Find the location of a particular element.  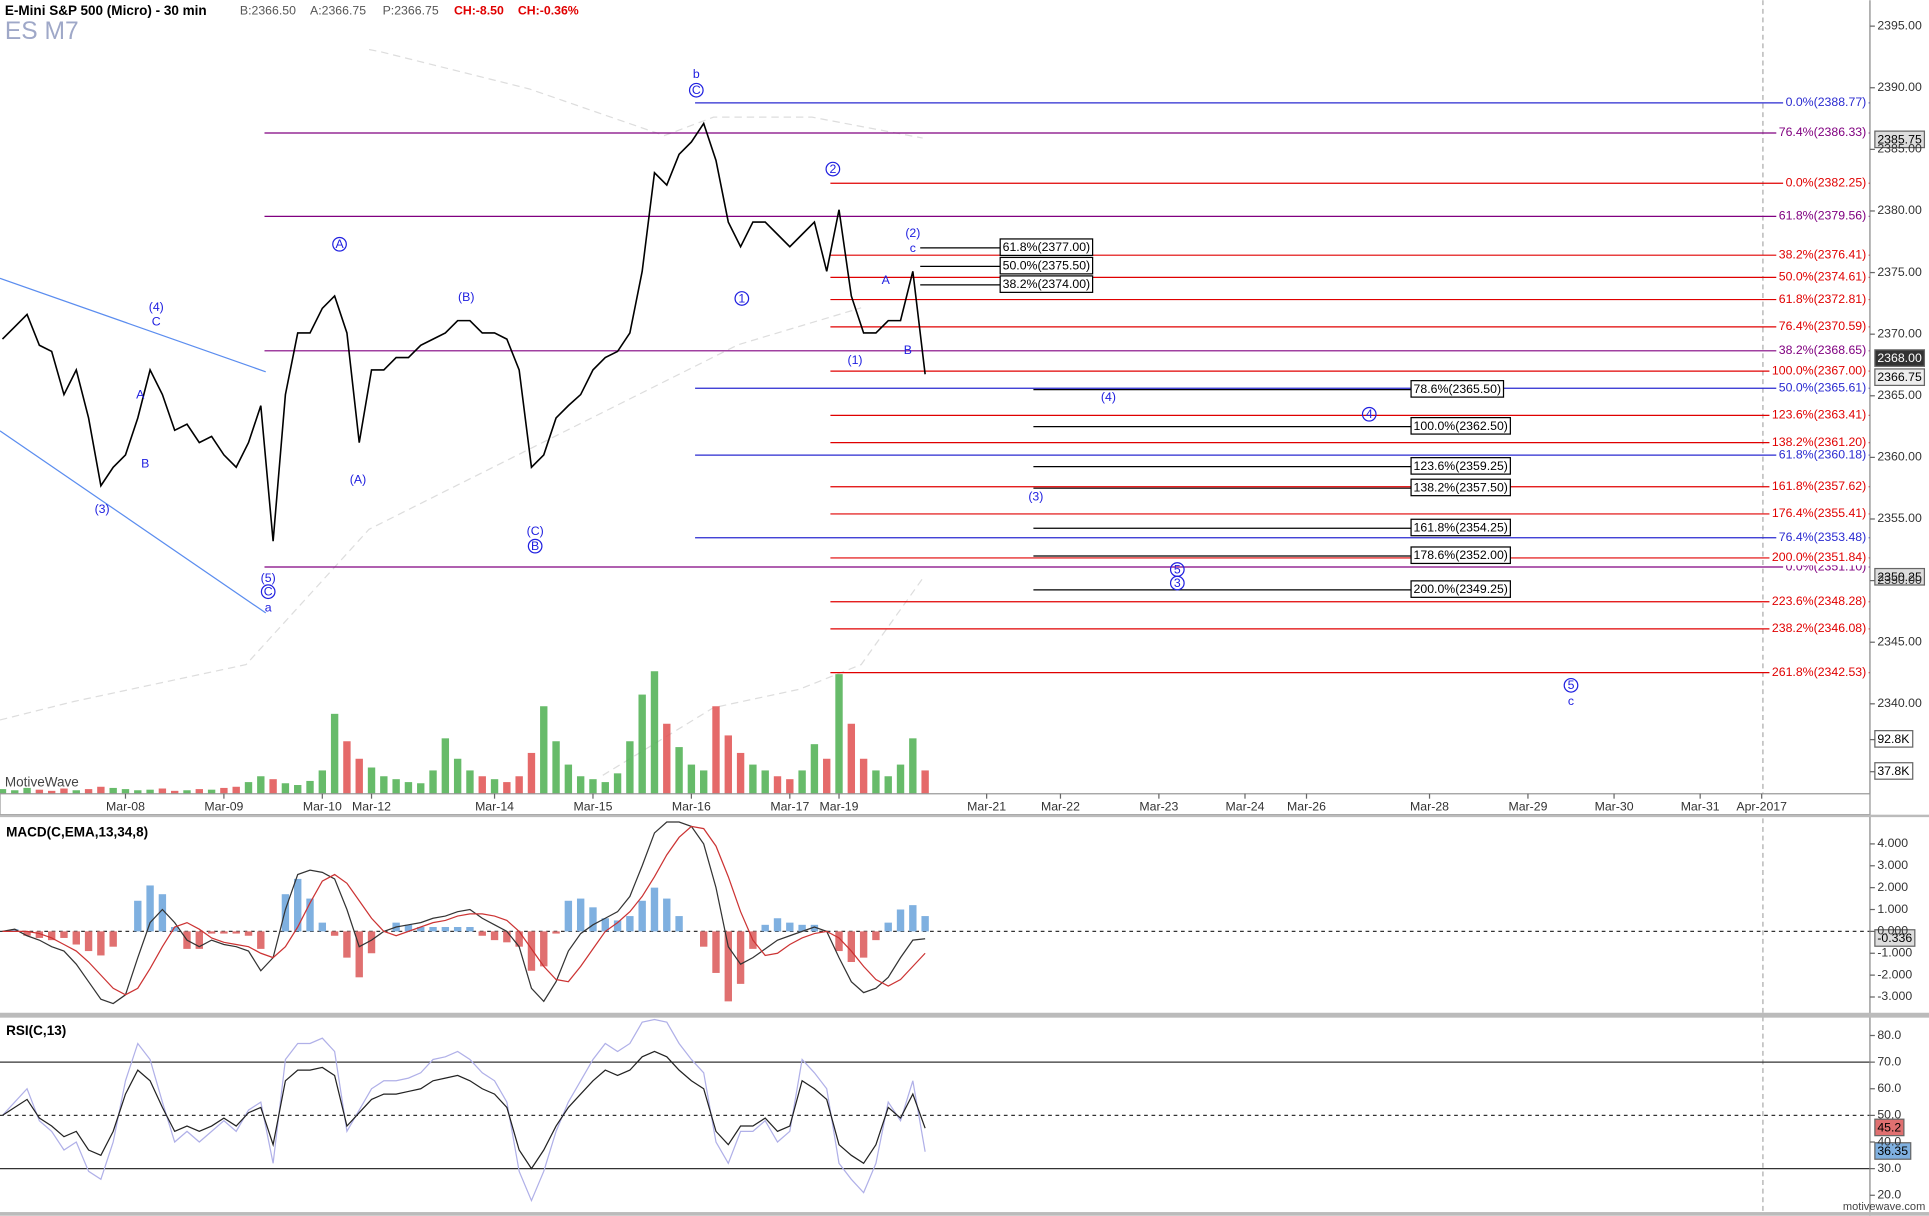

y-tick-label: -3.000 is located at coordinates (1894, 996).